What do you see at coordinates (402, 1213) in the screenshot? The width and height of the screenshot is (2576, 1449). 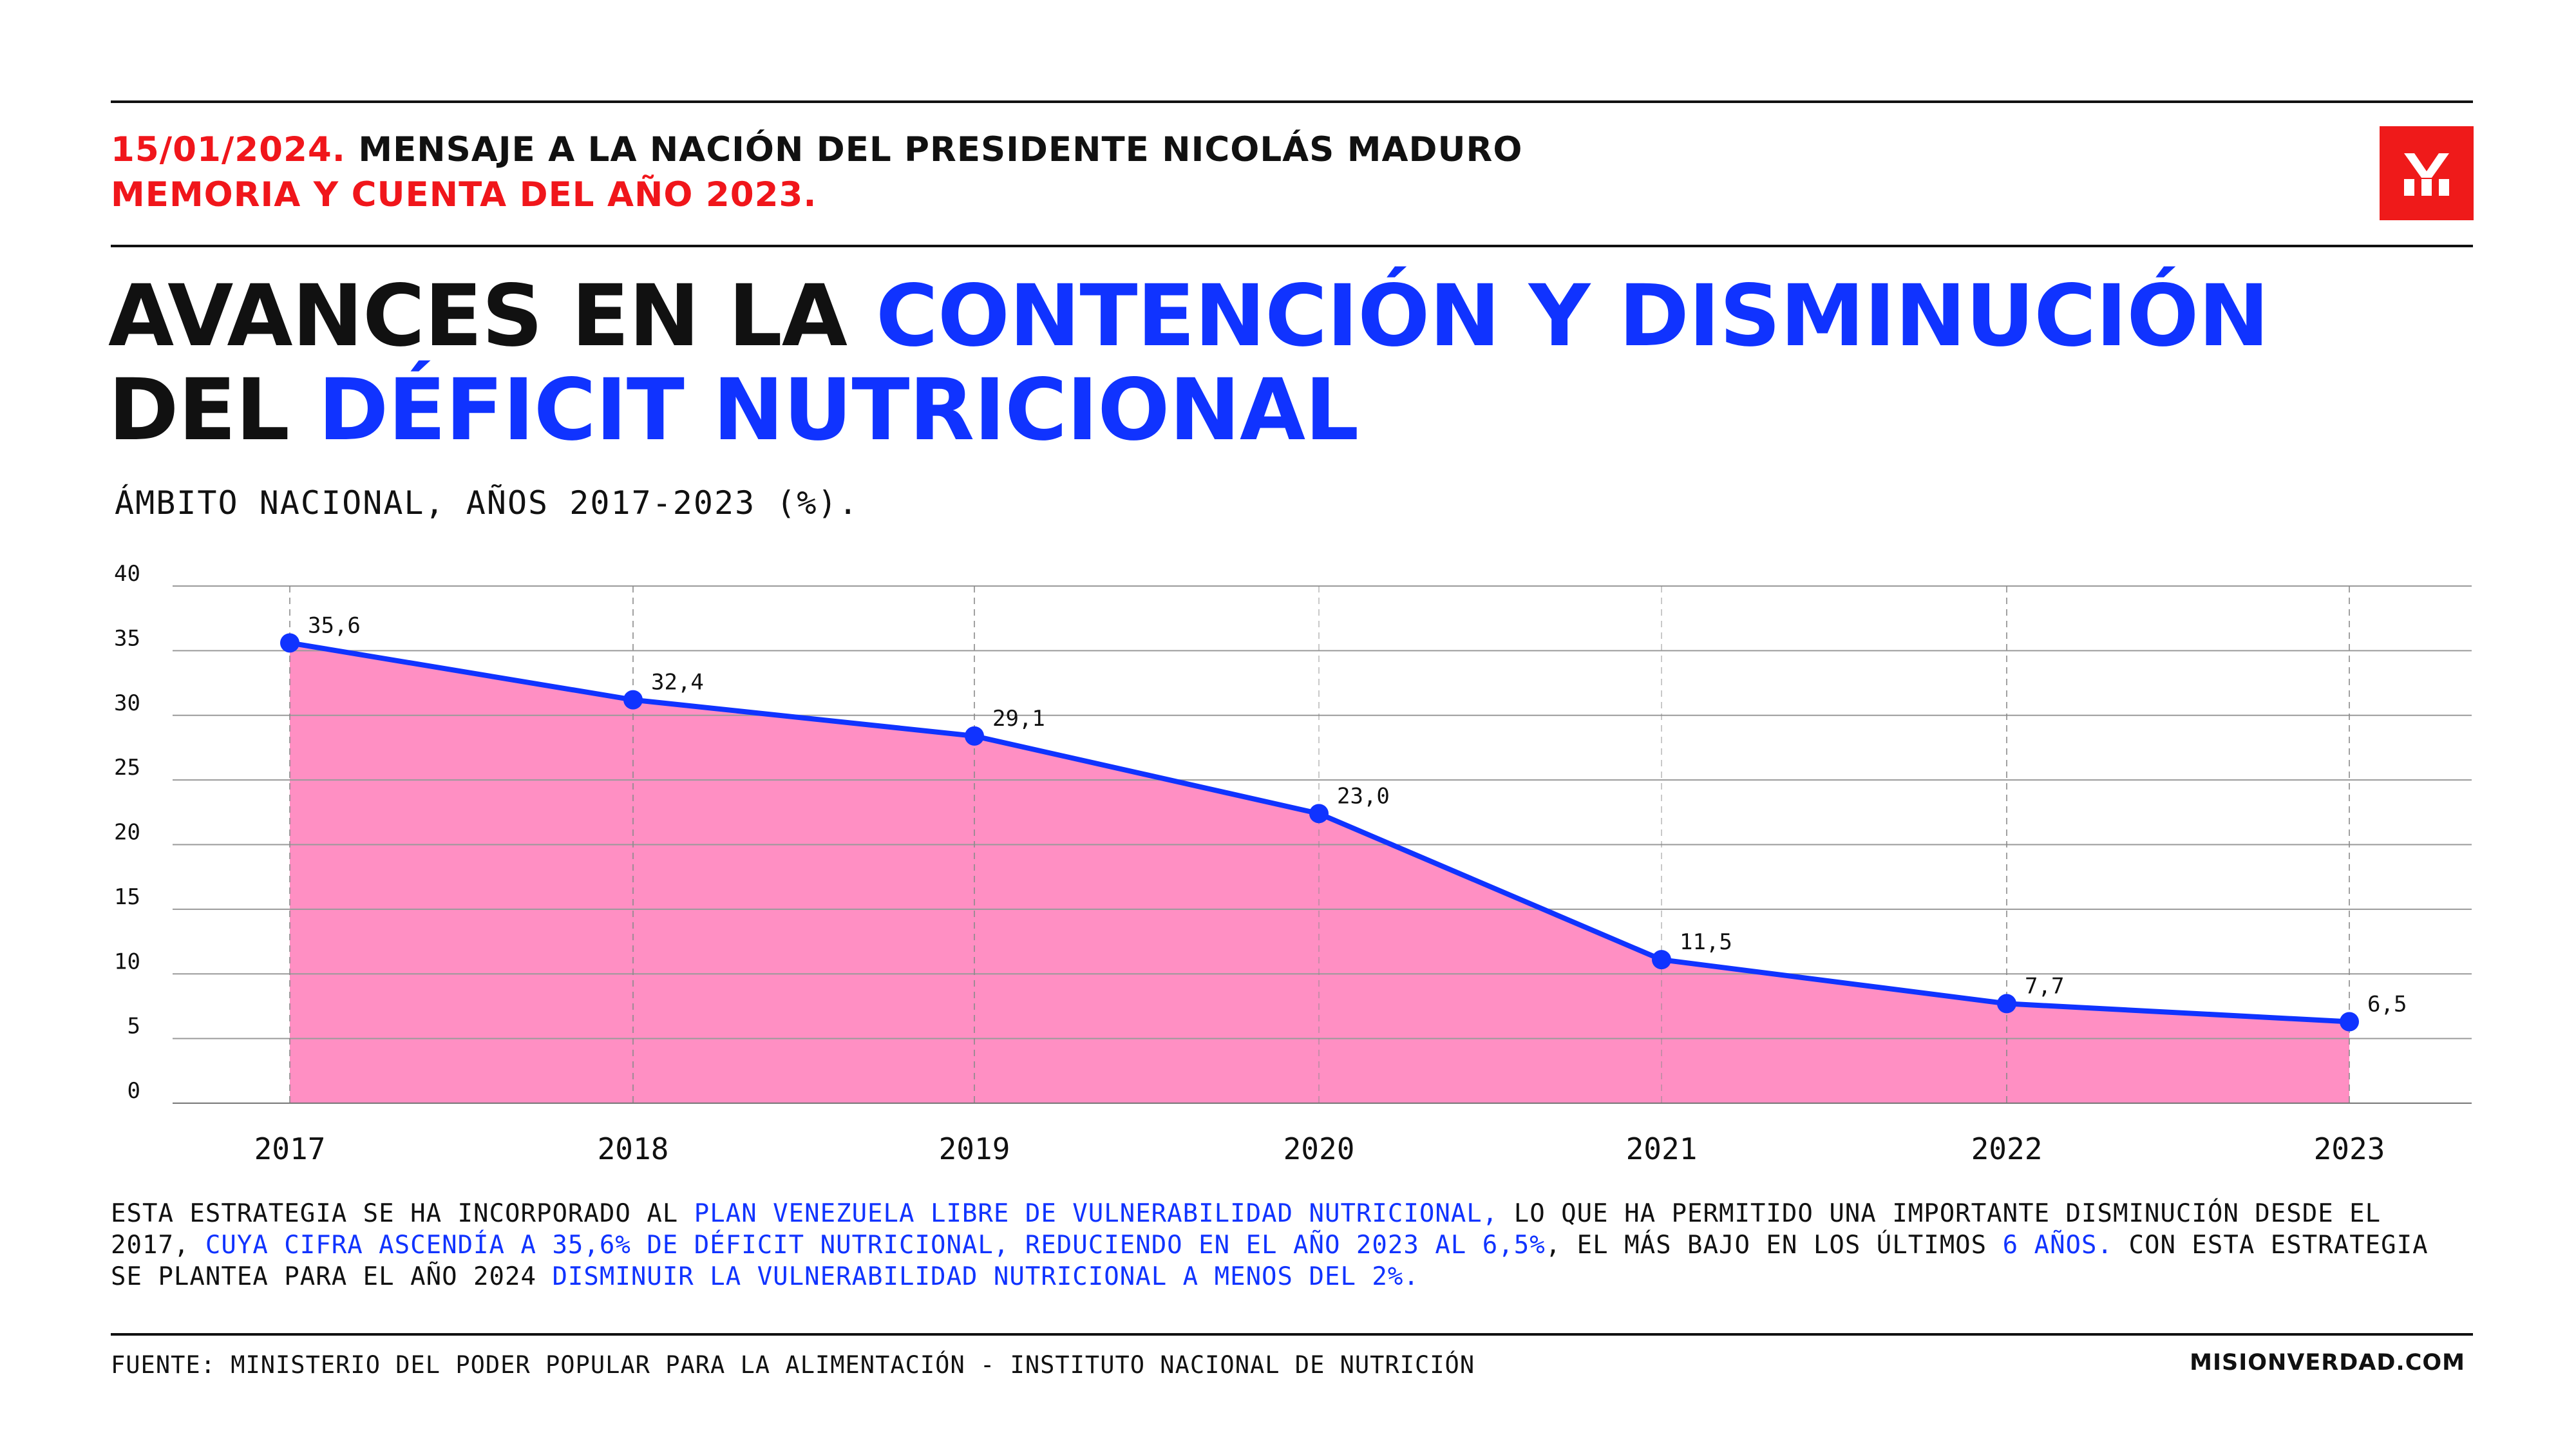 I see `description-part-1: ESTA ESTRATEGIA SE HA INCORPORADO AL` at bounding box center [402, 1213].